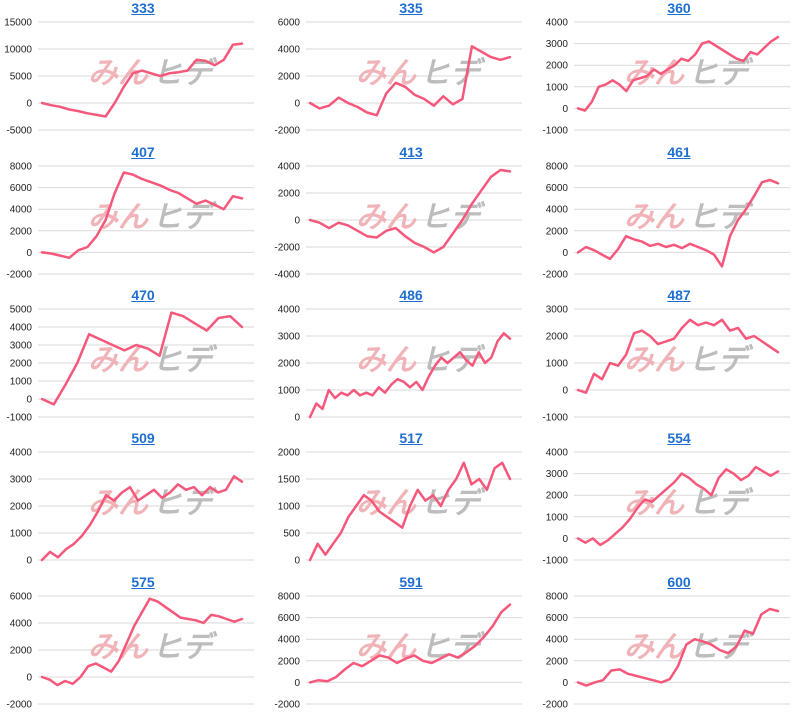  Describe the element at coordinates (667, 71) in the screenshot. I see `chart-panel-360: -1000 0 1000 2000 3000 4000 みん ヒデ 360` at that location.